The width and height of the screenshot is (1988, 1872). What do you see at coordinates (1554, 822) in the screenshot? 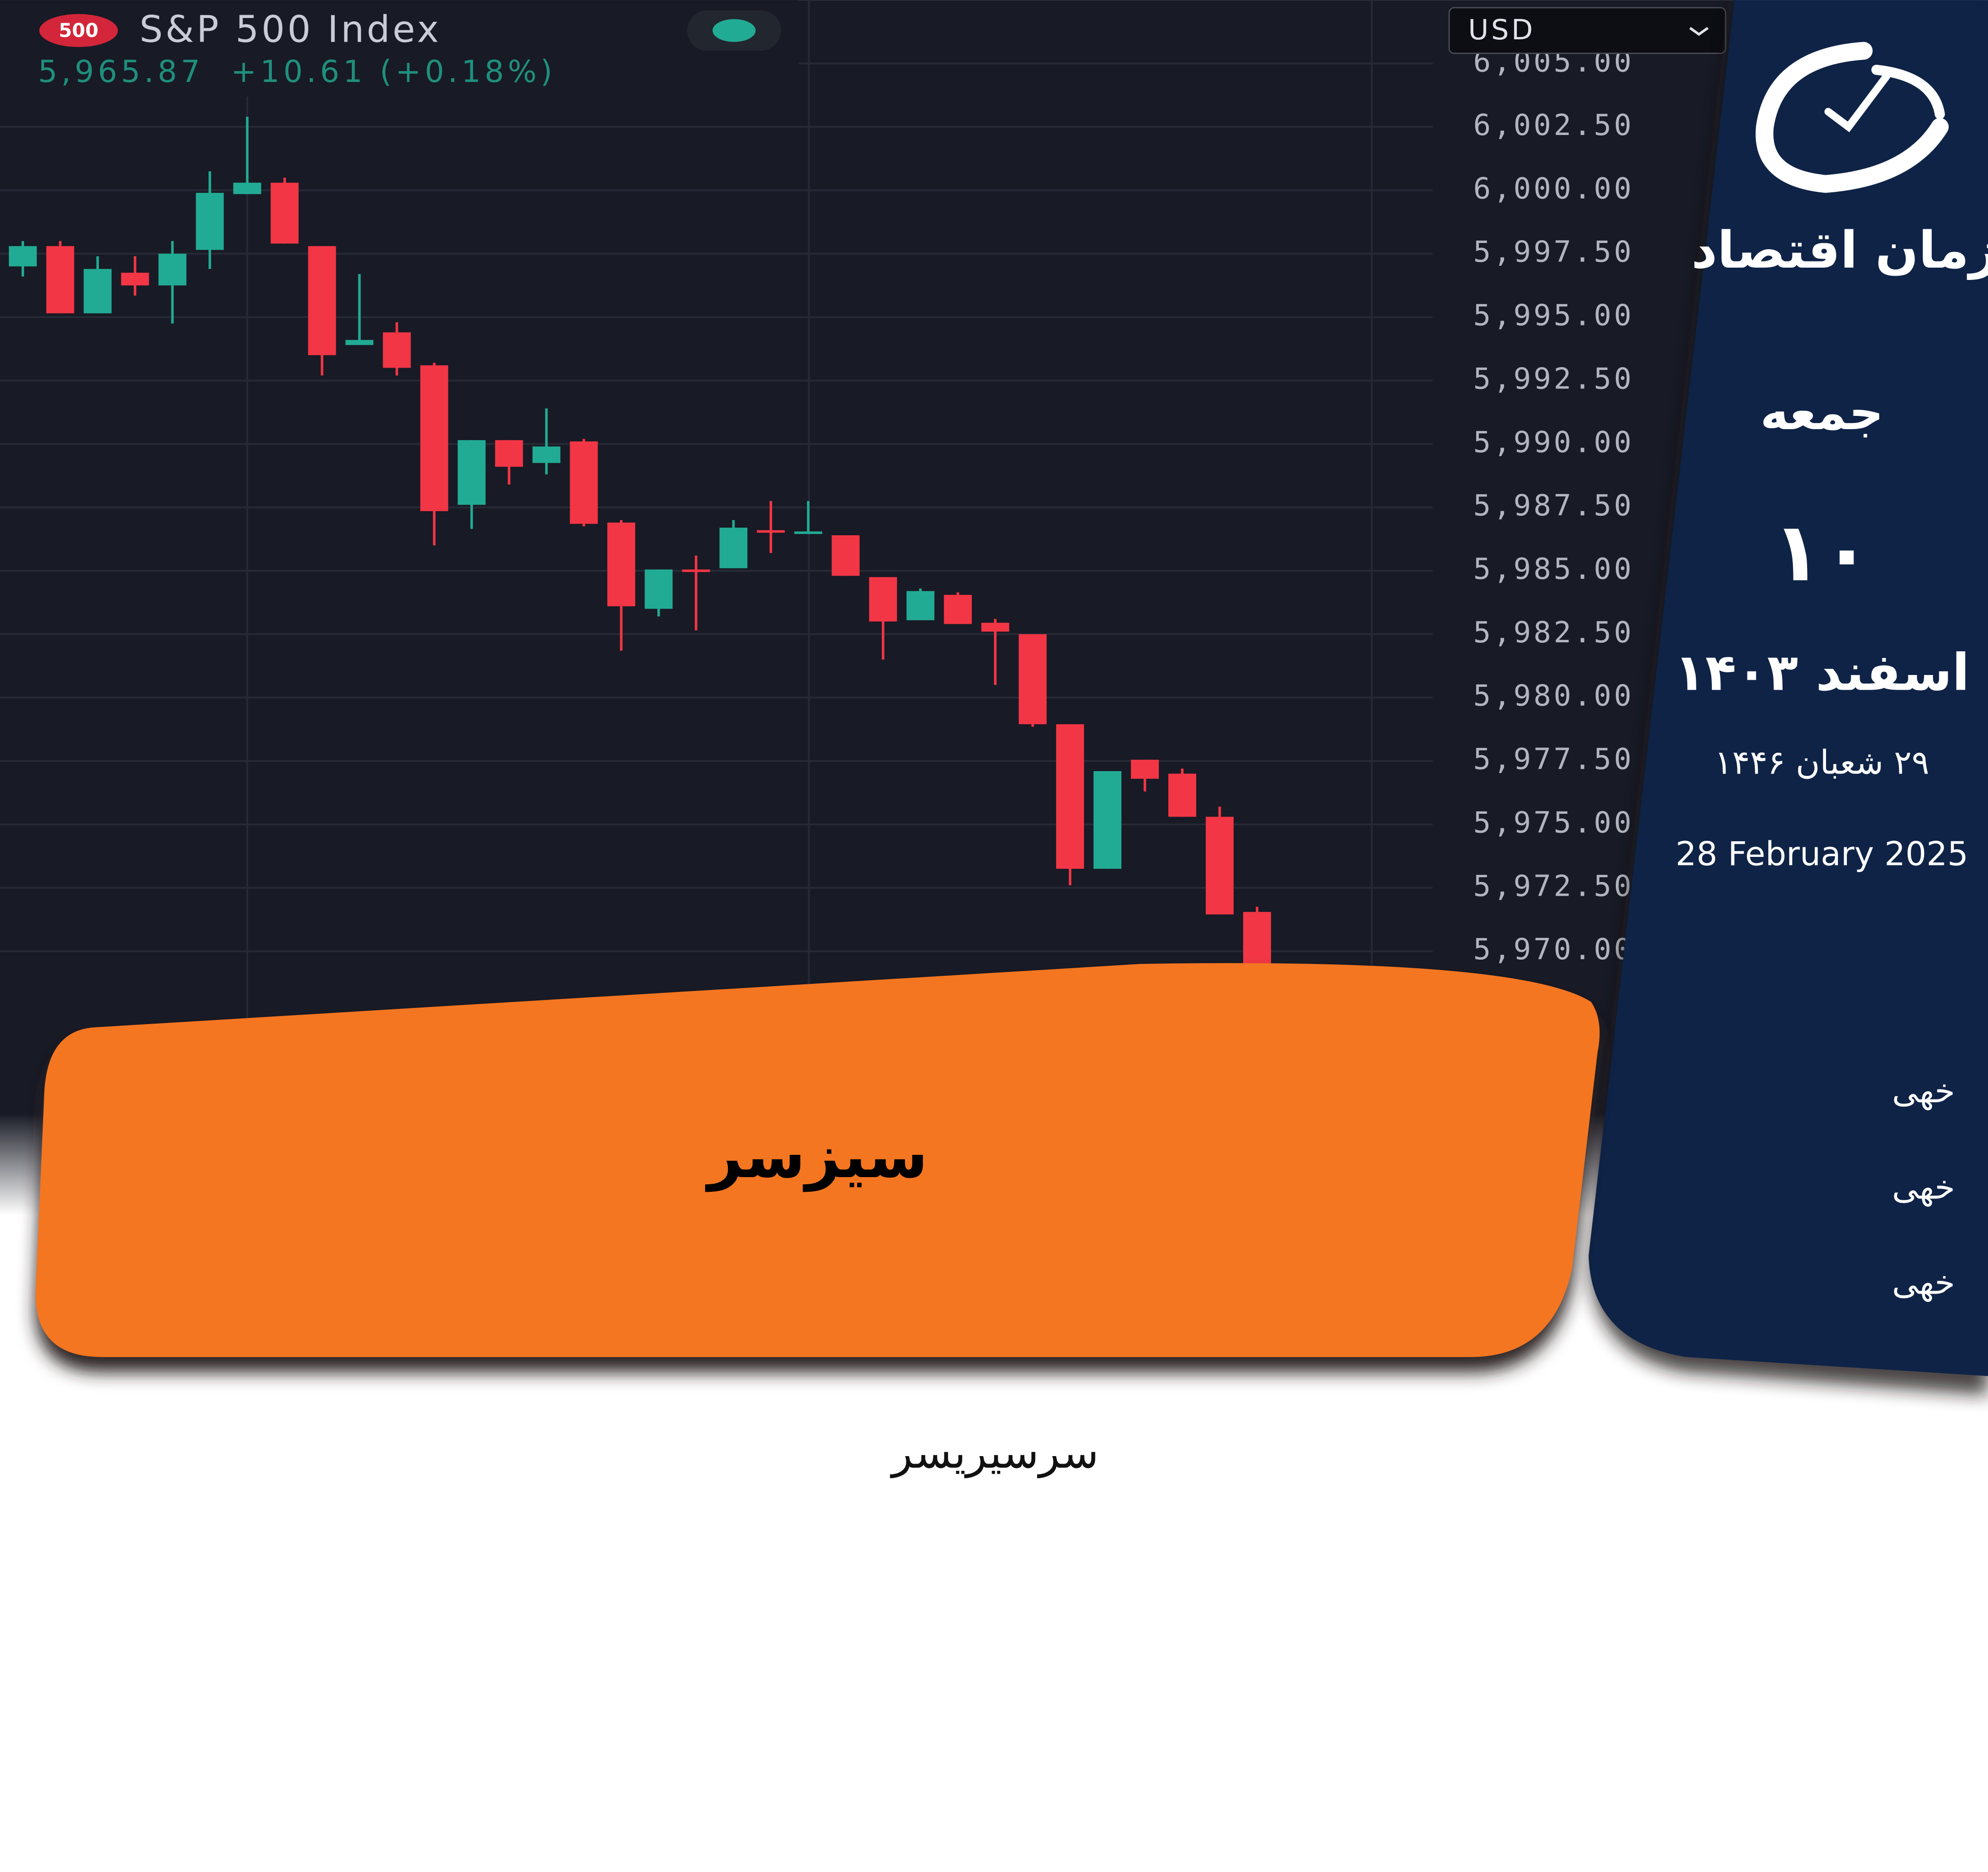
I see `y-tick-label: 5,975.00` at bounding box center [1554, 822].